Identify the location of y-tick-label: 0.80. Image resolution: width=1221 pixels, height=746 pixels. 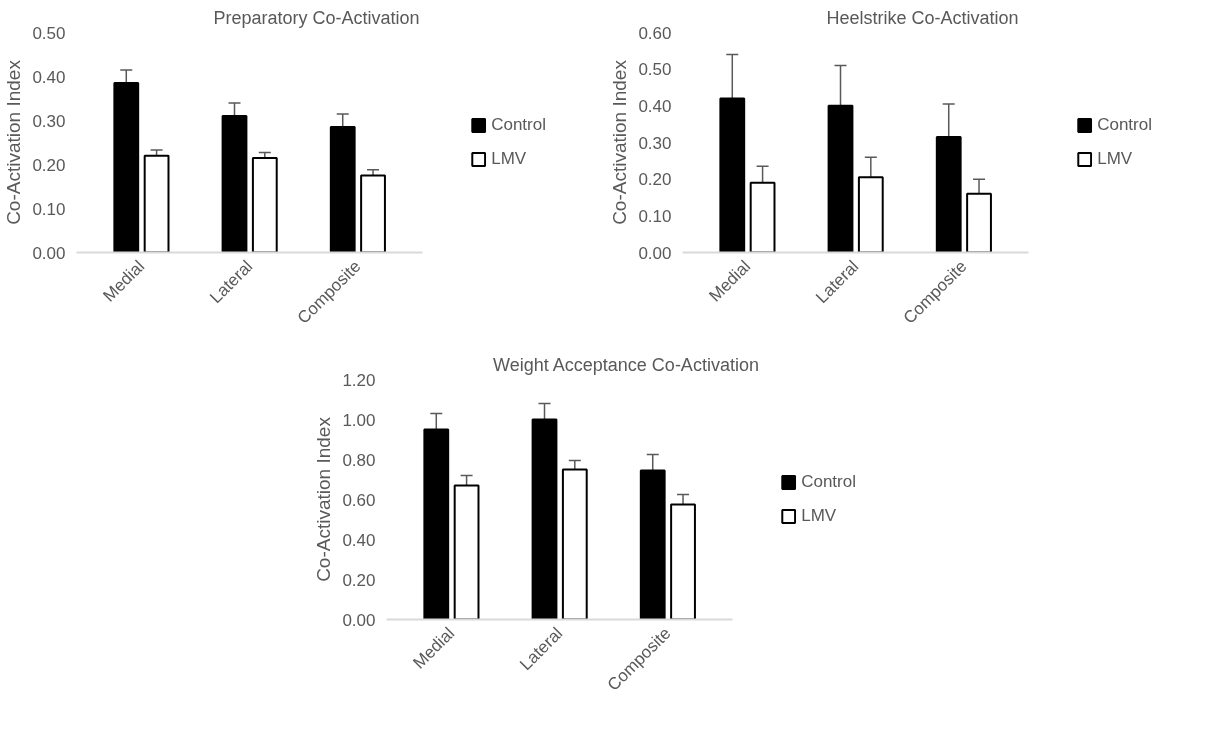
(359, 460).